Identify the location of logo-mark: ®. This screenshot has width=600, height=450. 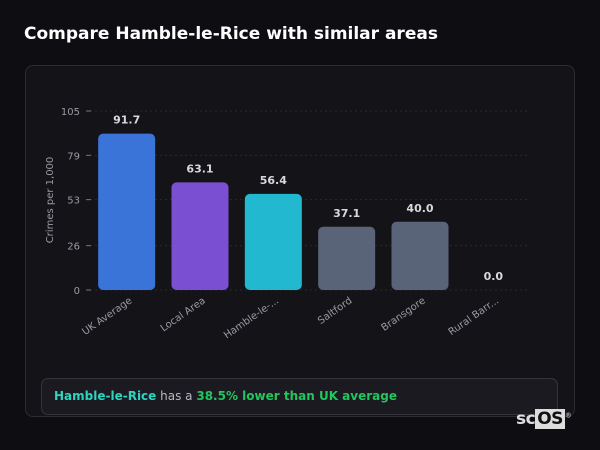
(568, 415).